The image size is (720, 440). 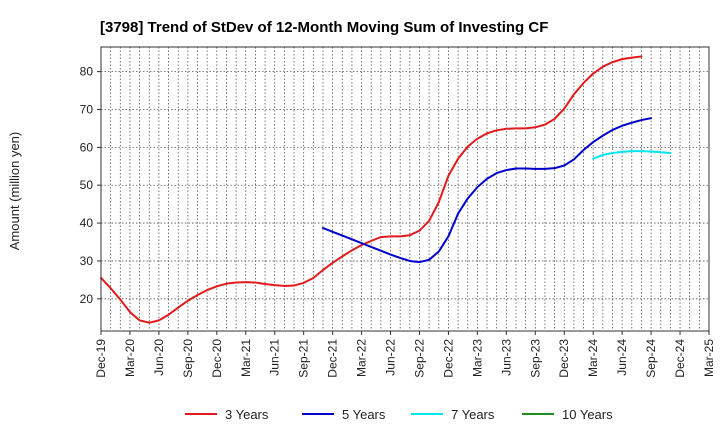 What do you see at coordinates (593, 358) in the screenshot?
I see `x-tick-label: Mar-24` at bounding box center [593, 358].